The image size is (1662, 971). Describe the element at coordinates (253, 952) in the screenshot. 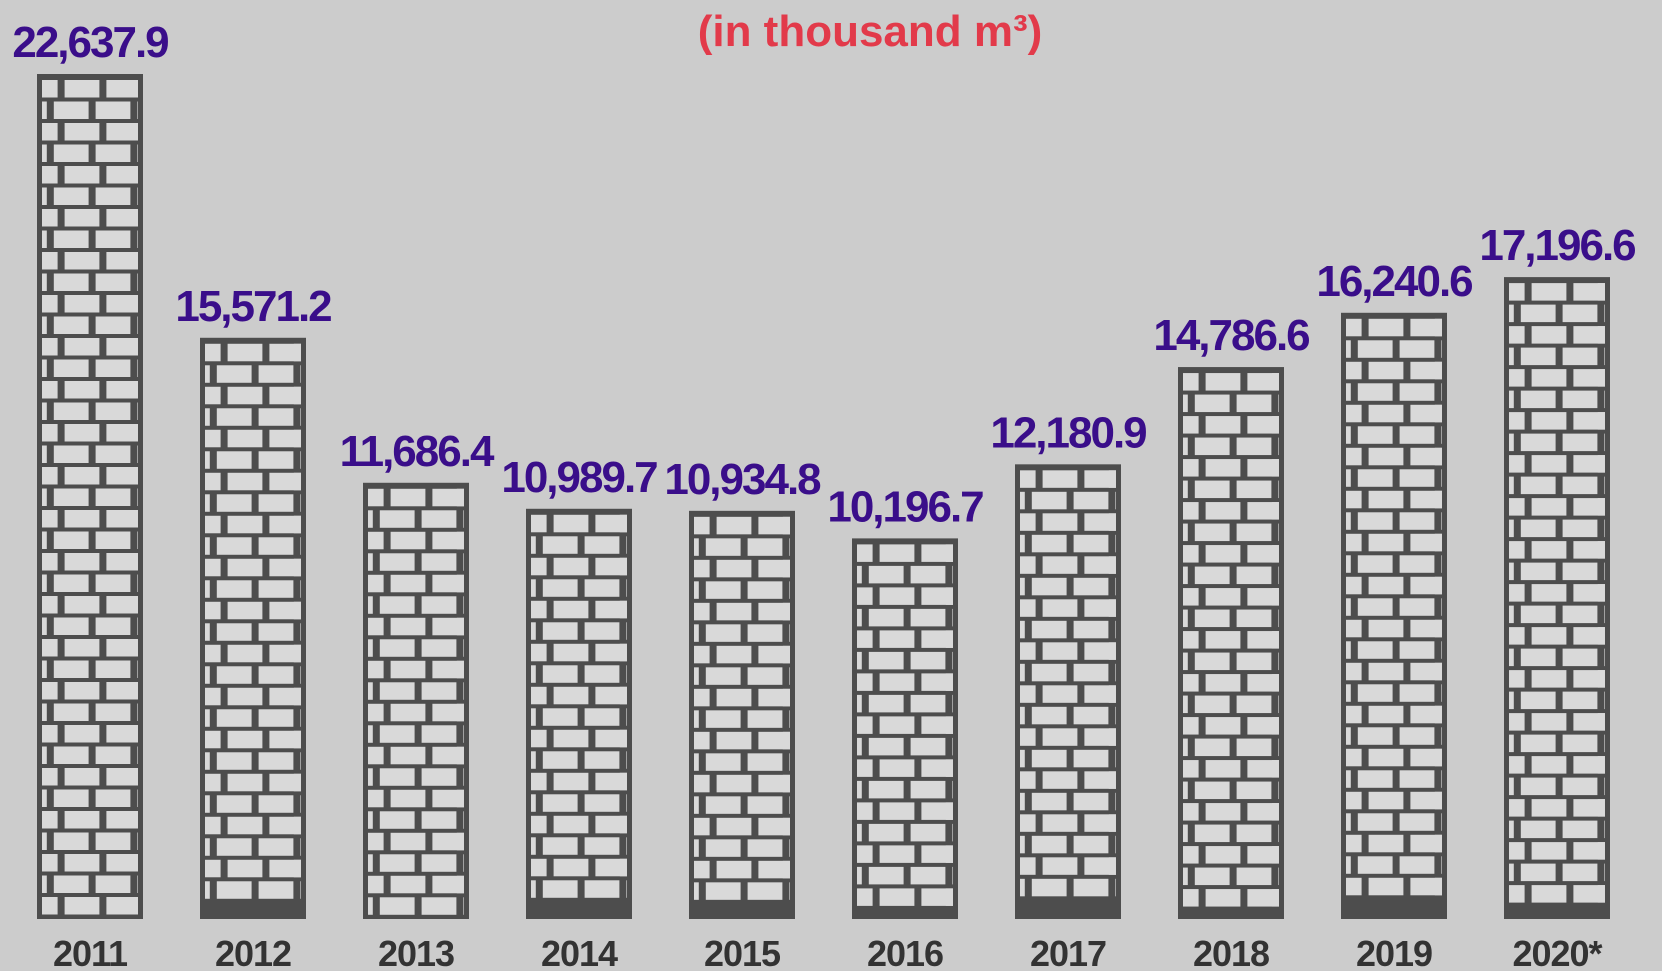

I see `year-label-2012: 2012` at that location.